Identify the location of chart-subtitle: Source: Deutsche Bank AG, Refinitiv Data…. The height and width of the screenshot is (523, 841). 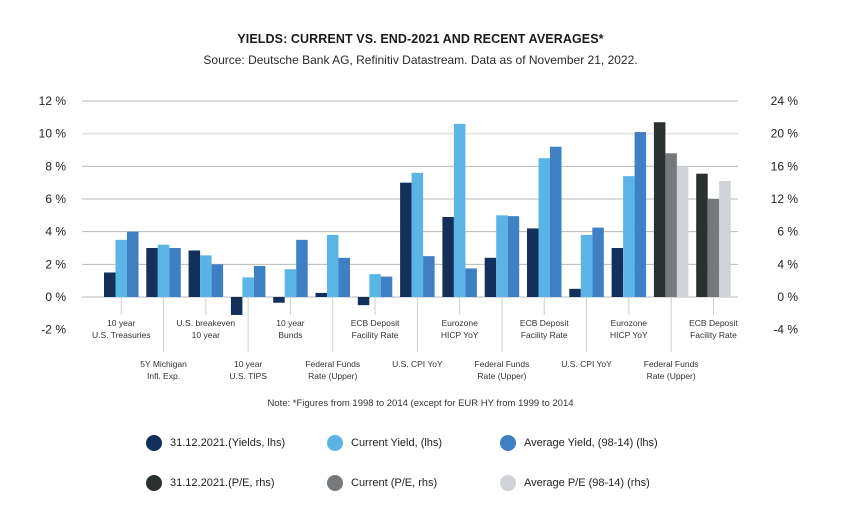
(420, 60).